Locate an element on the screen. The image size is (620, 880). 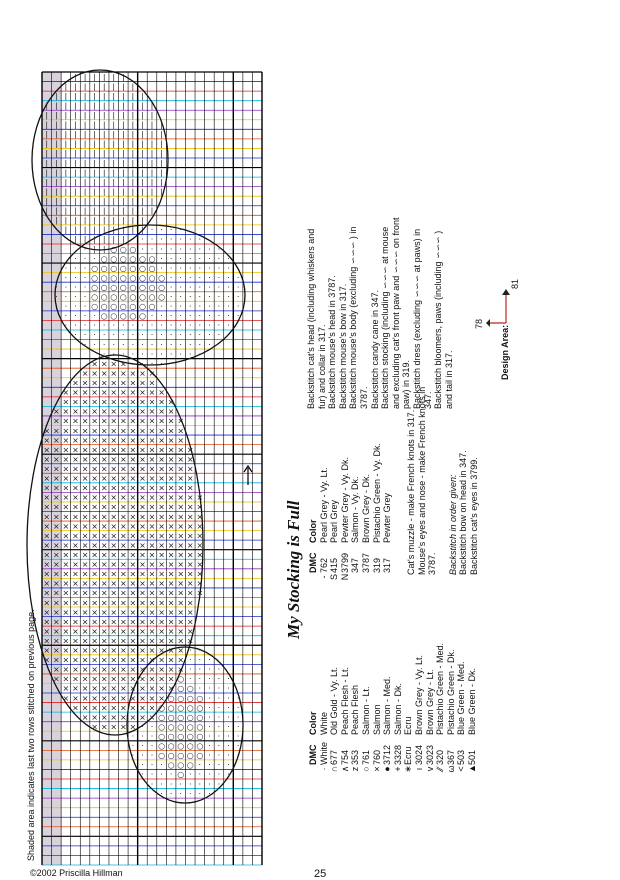
stitch-symbol-icon: ω is located at coordinates (450, 769).